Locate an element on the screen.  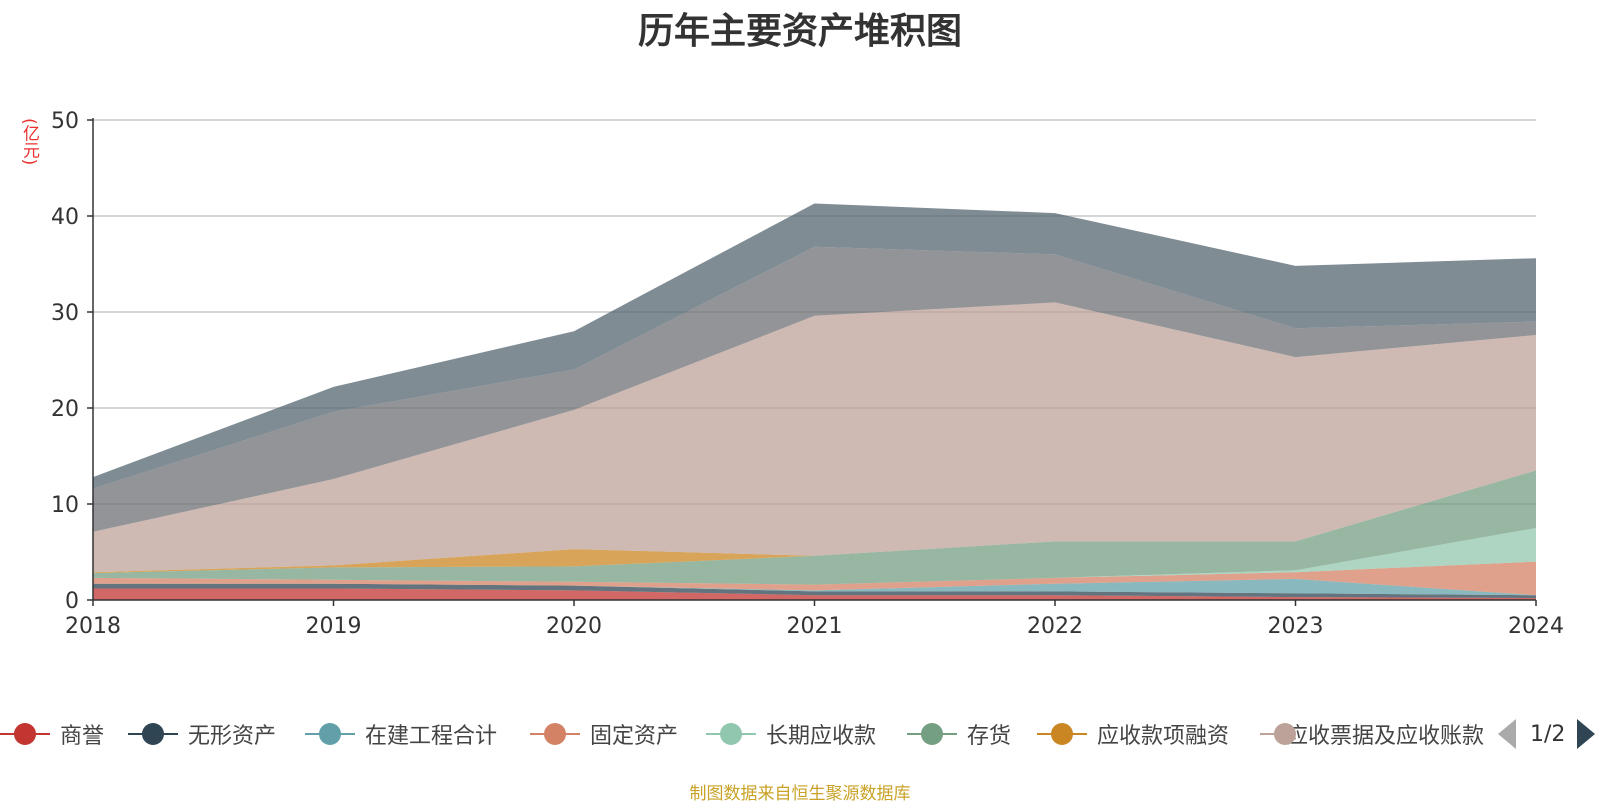
legend-label: 应收票据及应收账款 is located at coordinates (1384, 736).